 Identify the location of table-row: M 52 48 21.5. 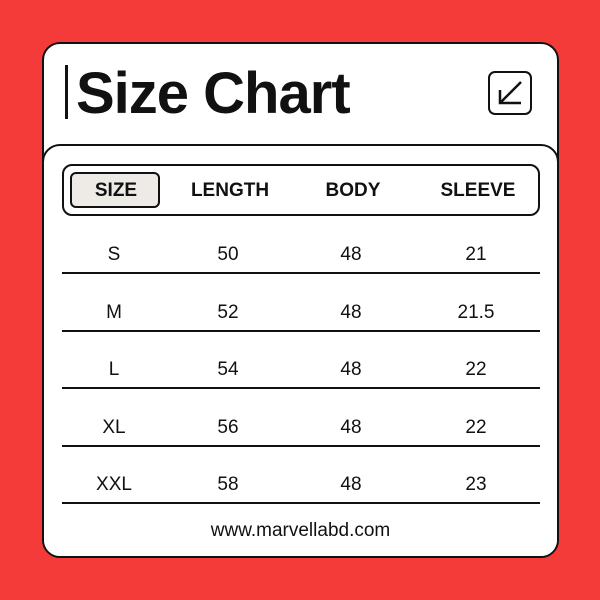
(301, 312).